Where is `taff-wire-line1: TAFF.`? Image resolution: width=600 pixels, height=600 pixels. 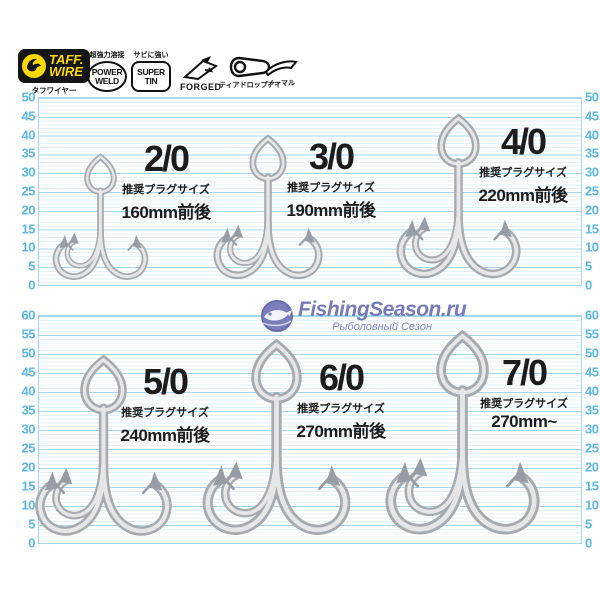
taff-wire-line1: TAFF. is located at coordinates (66, 59).